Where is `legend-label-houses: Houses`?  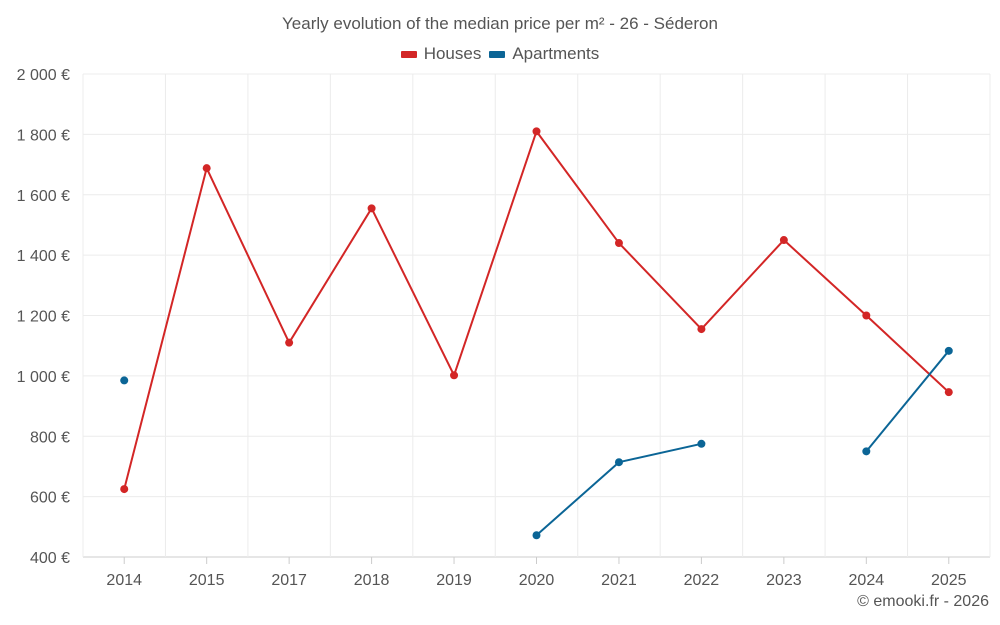
legend-label-houses: Houses is located at coordinates (452, 53).